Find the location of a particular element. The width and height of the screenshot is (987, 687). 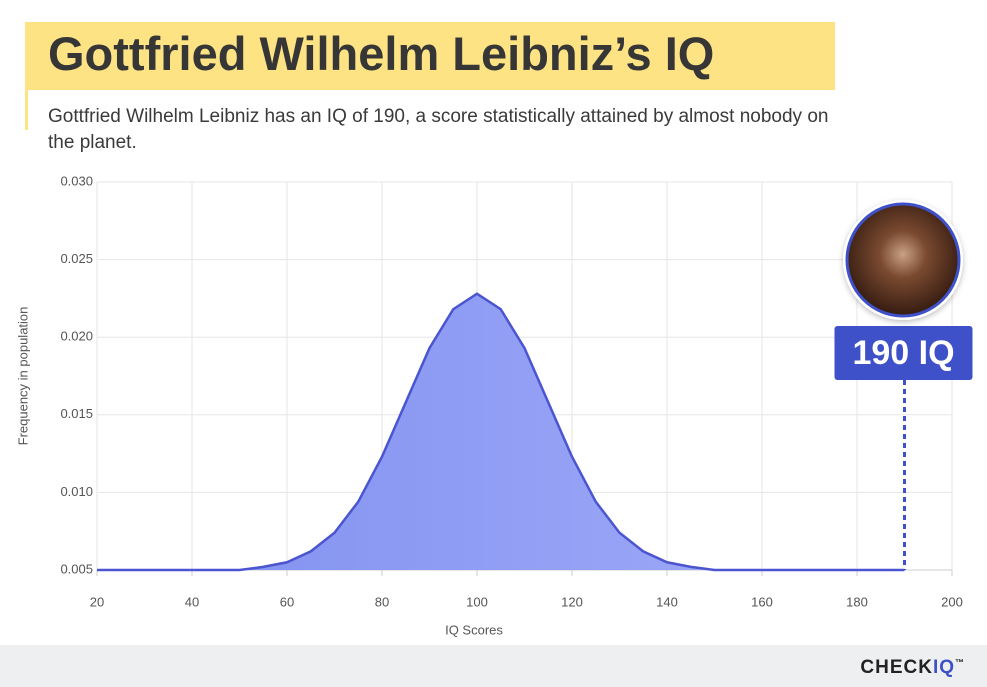

x-tick-label: 40 is located at coordinates (192, 601).